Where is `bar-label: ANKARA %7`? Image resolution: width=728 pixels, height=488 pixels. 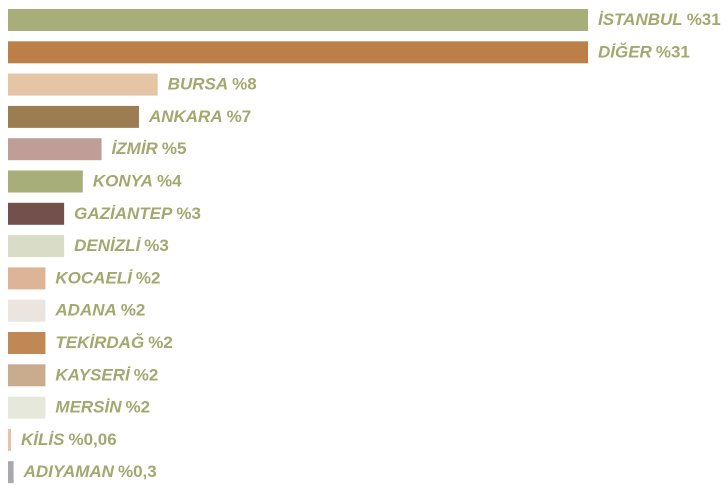
bar-label: ANKARA %7 is located at coordinates (199, 116).